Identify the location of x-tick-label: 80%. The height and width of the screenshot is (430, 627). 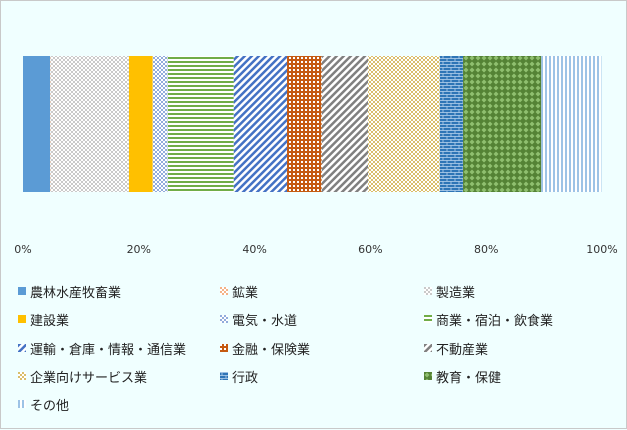
(486, 249).